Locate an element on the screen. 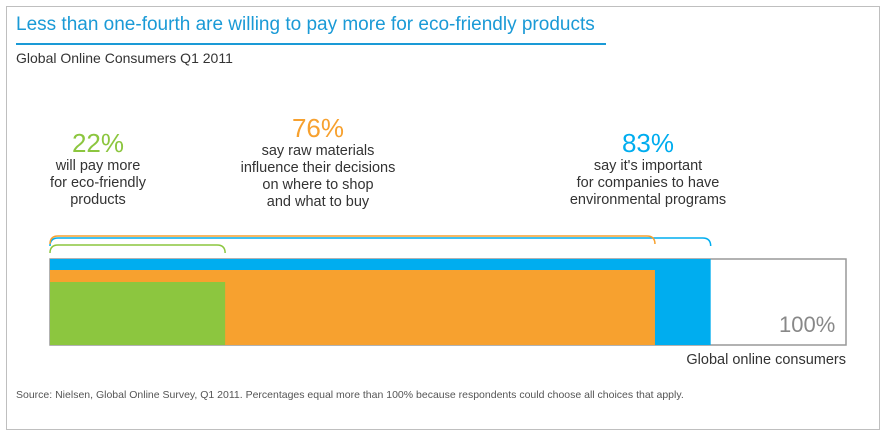 The image size is (888, 437). total-scale-label: 100% is located at coordinates (807, 324).